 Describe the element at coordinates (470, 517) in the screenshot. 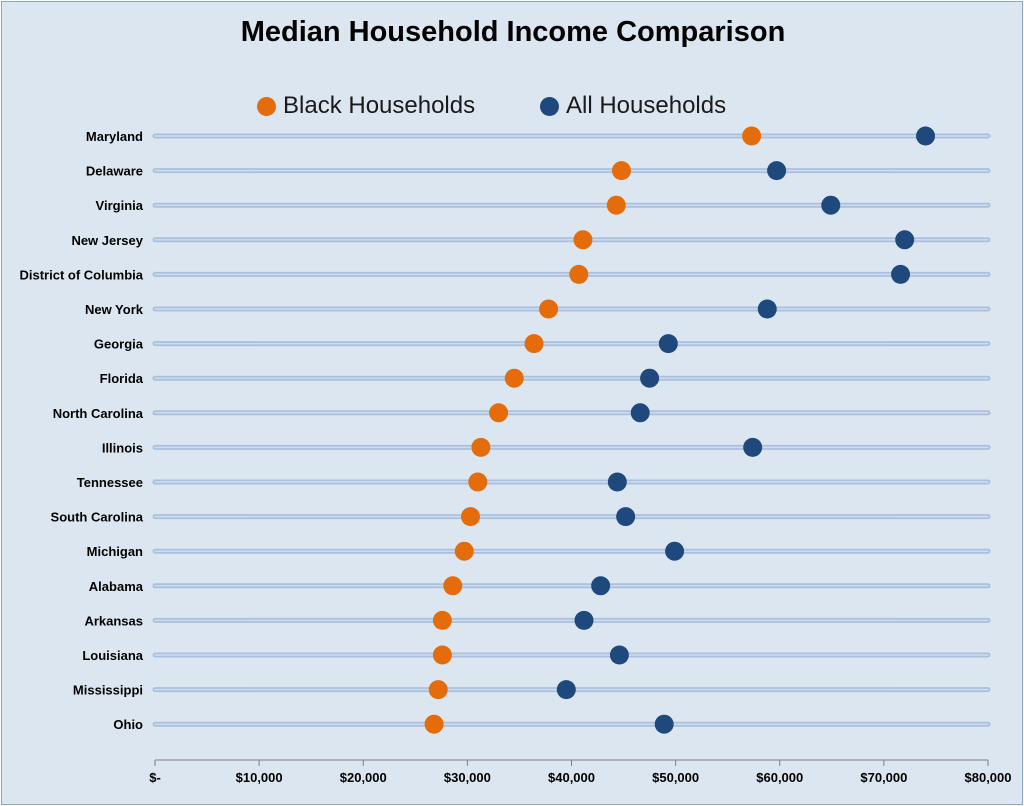

I see `point-black-households-south-carolina` at that location.